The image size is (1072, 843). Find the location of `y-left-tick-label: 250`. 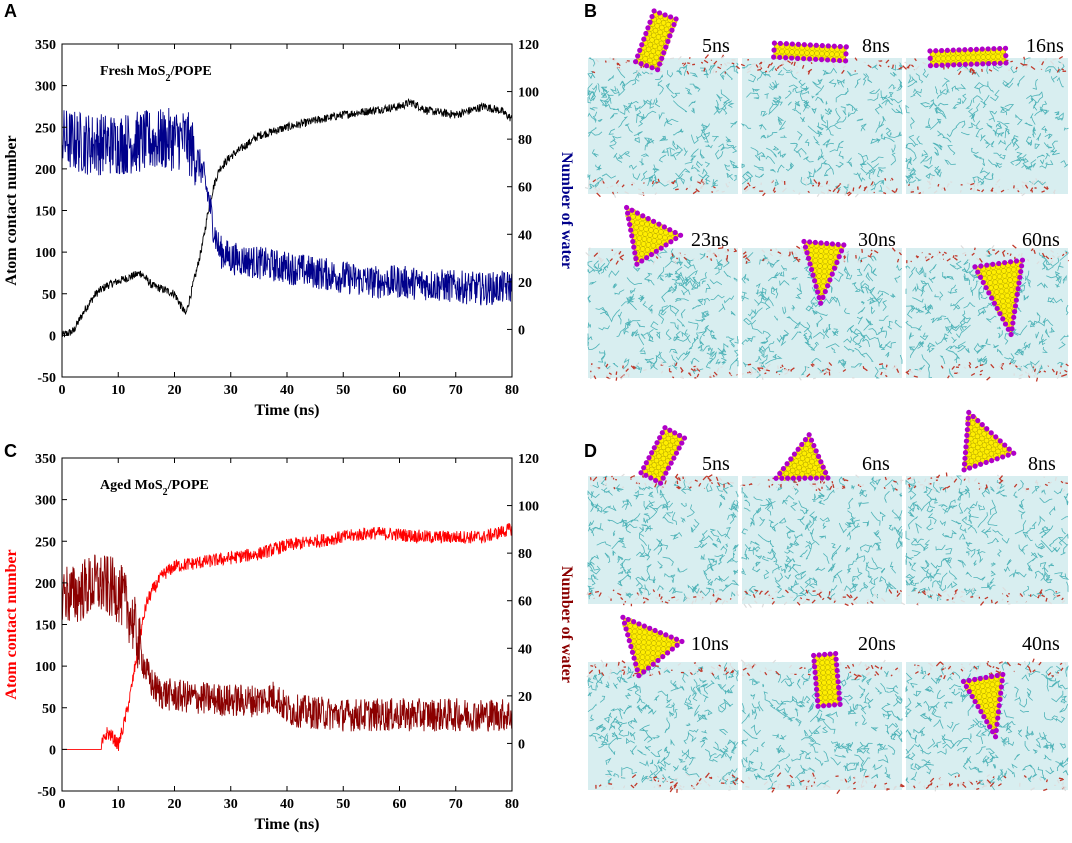

y-left-tick-label: 250 is located at coordinates (45, 128).